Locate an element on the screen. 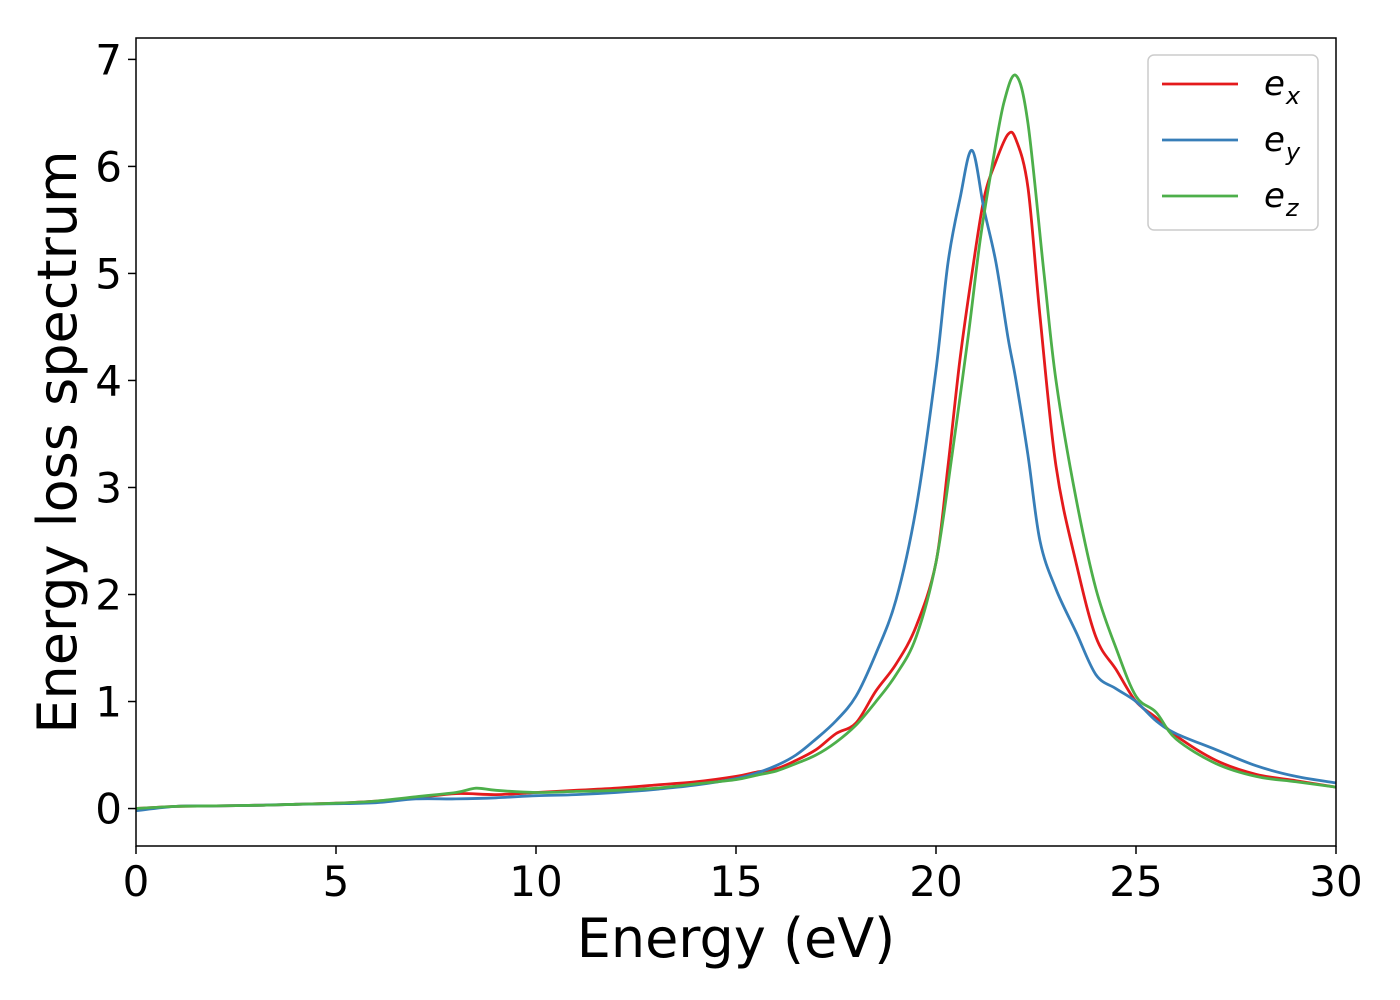  x-tick-label: 30 is located at coordinates (1335, 881).